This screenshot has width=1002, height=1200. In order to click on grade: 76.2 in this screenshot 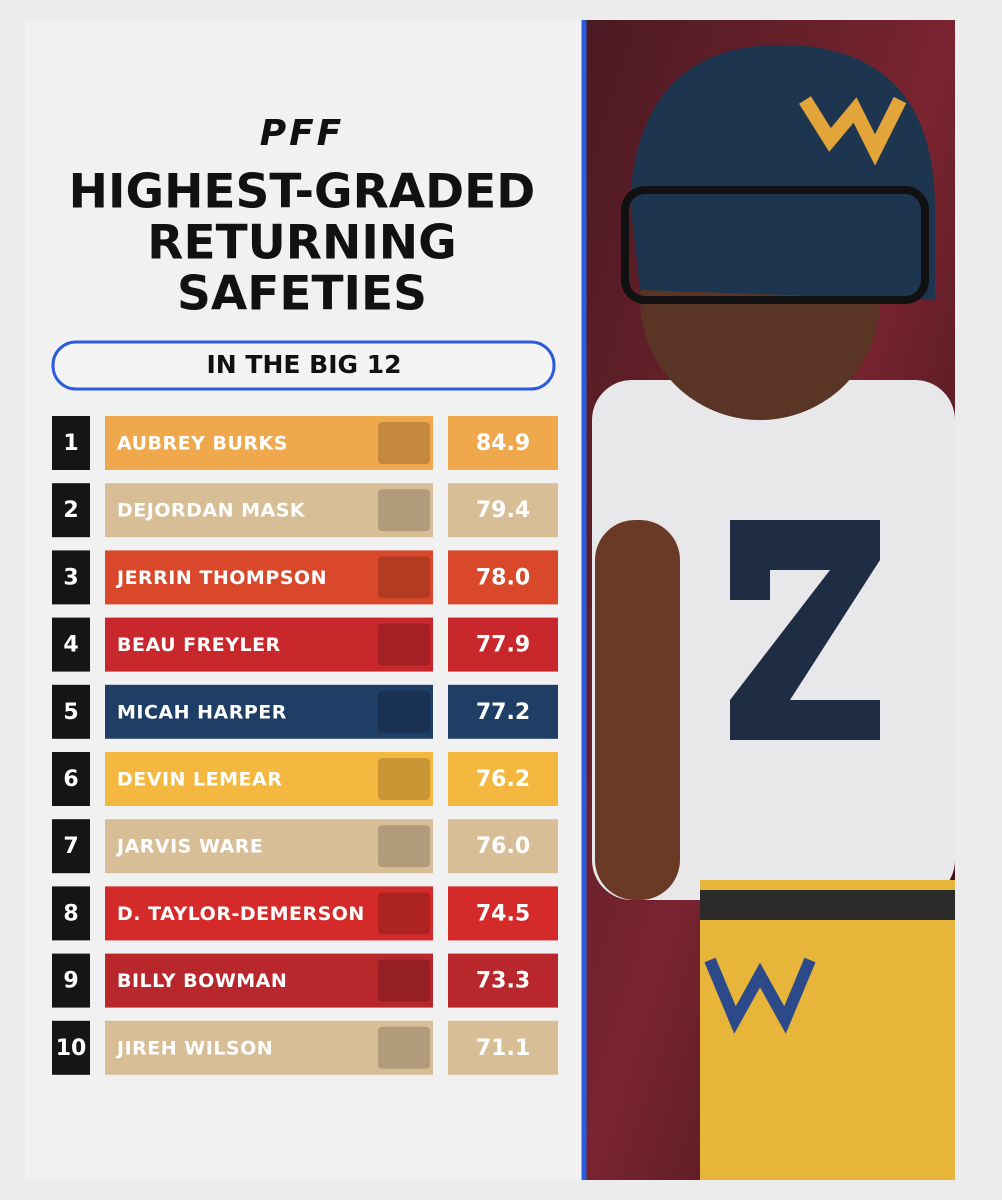, I will do `click(503, 779)`.